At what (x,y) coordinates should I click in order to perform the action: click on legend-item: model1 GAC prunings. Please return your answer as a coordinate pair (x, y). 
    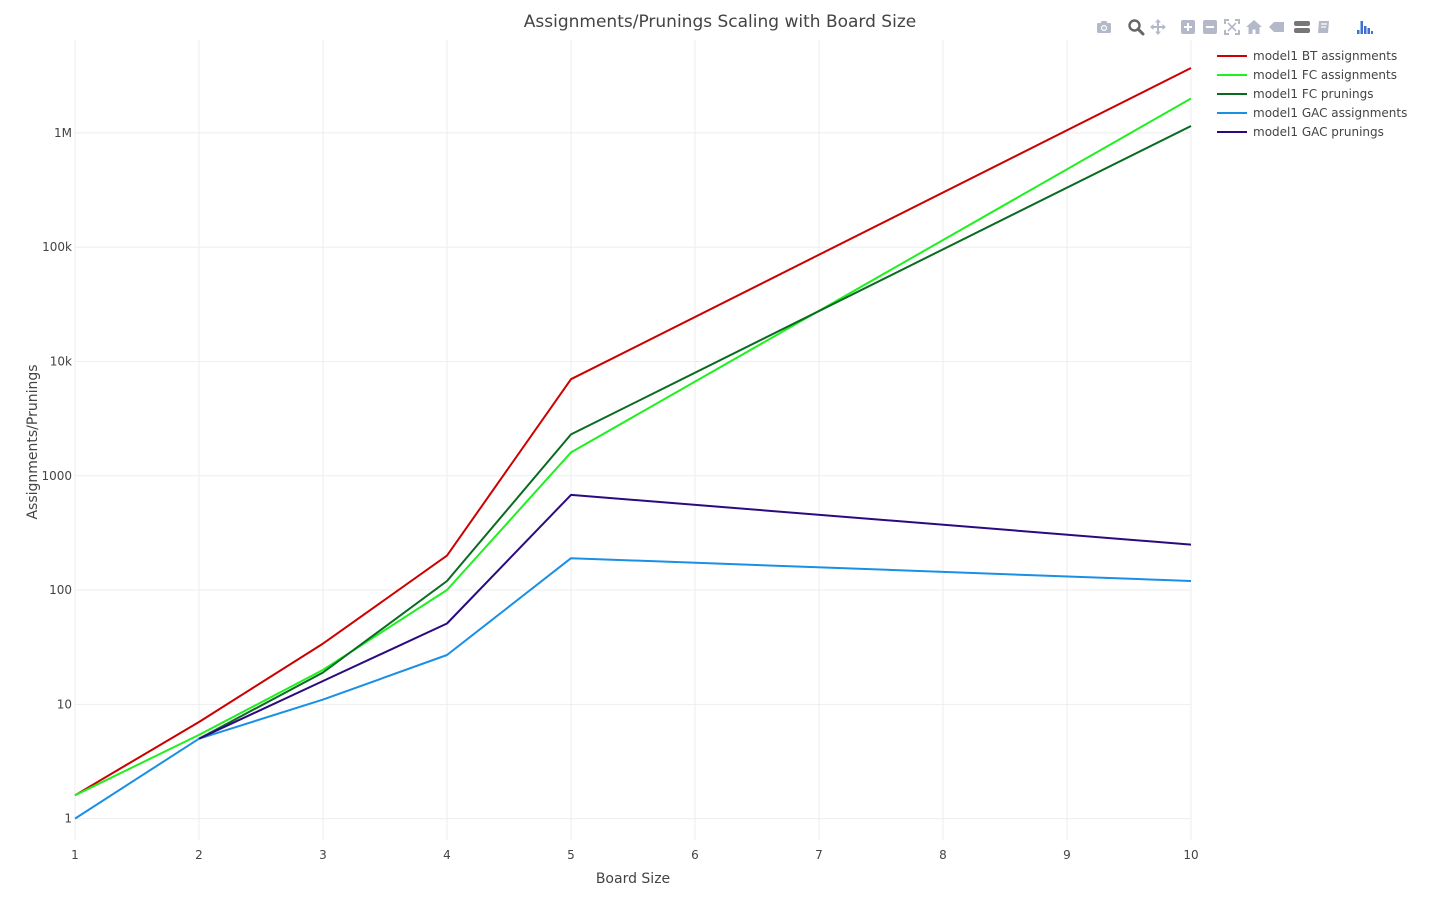
    Looking at the image, I should click on (1300, 132).